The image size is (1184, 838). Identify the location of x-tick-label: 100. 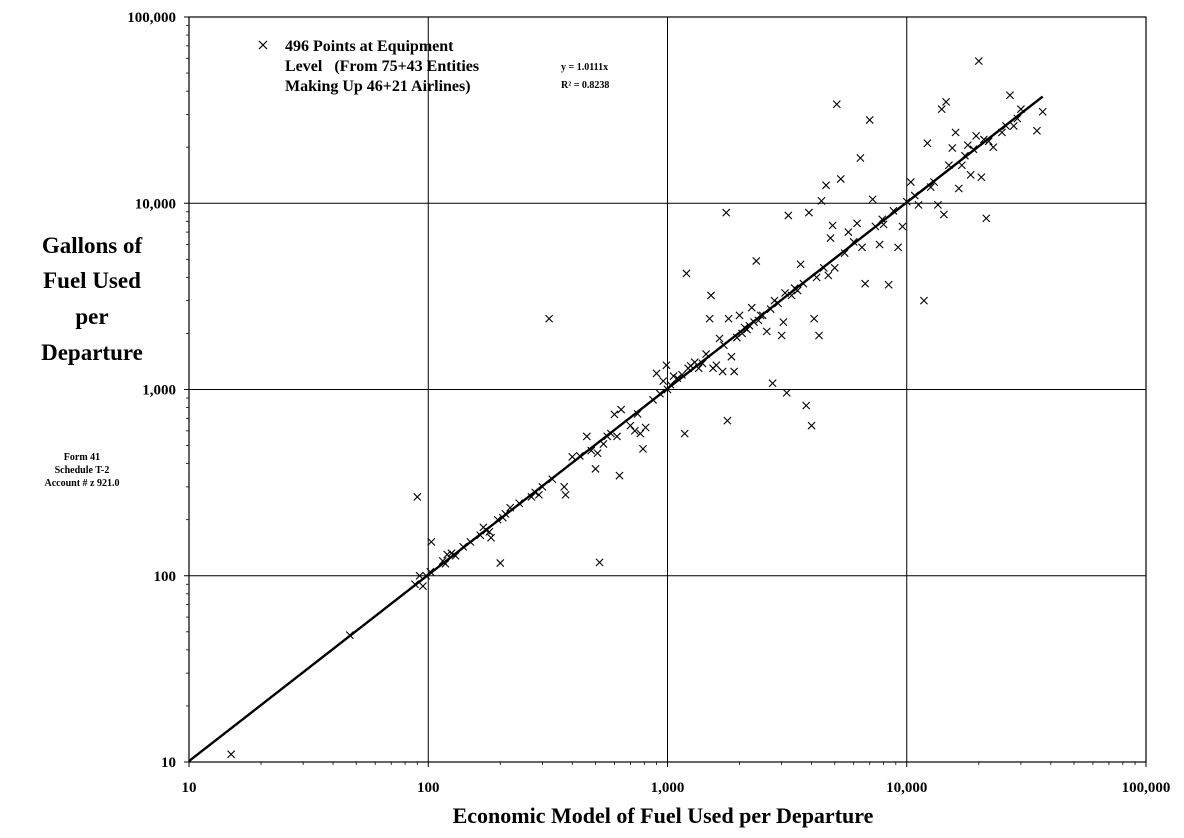
(428, 788).